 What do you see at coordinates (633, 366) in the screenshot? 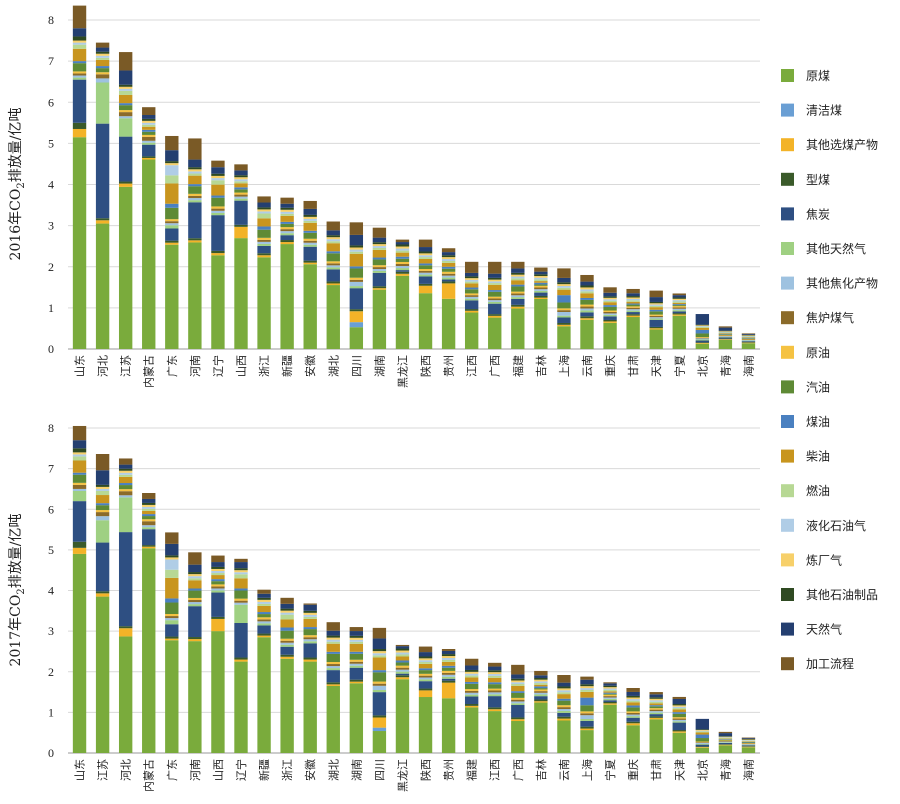
I see `x-tick-label: 甘肃` at bounding box center [633, 366].